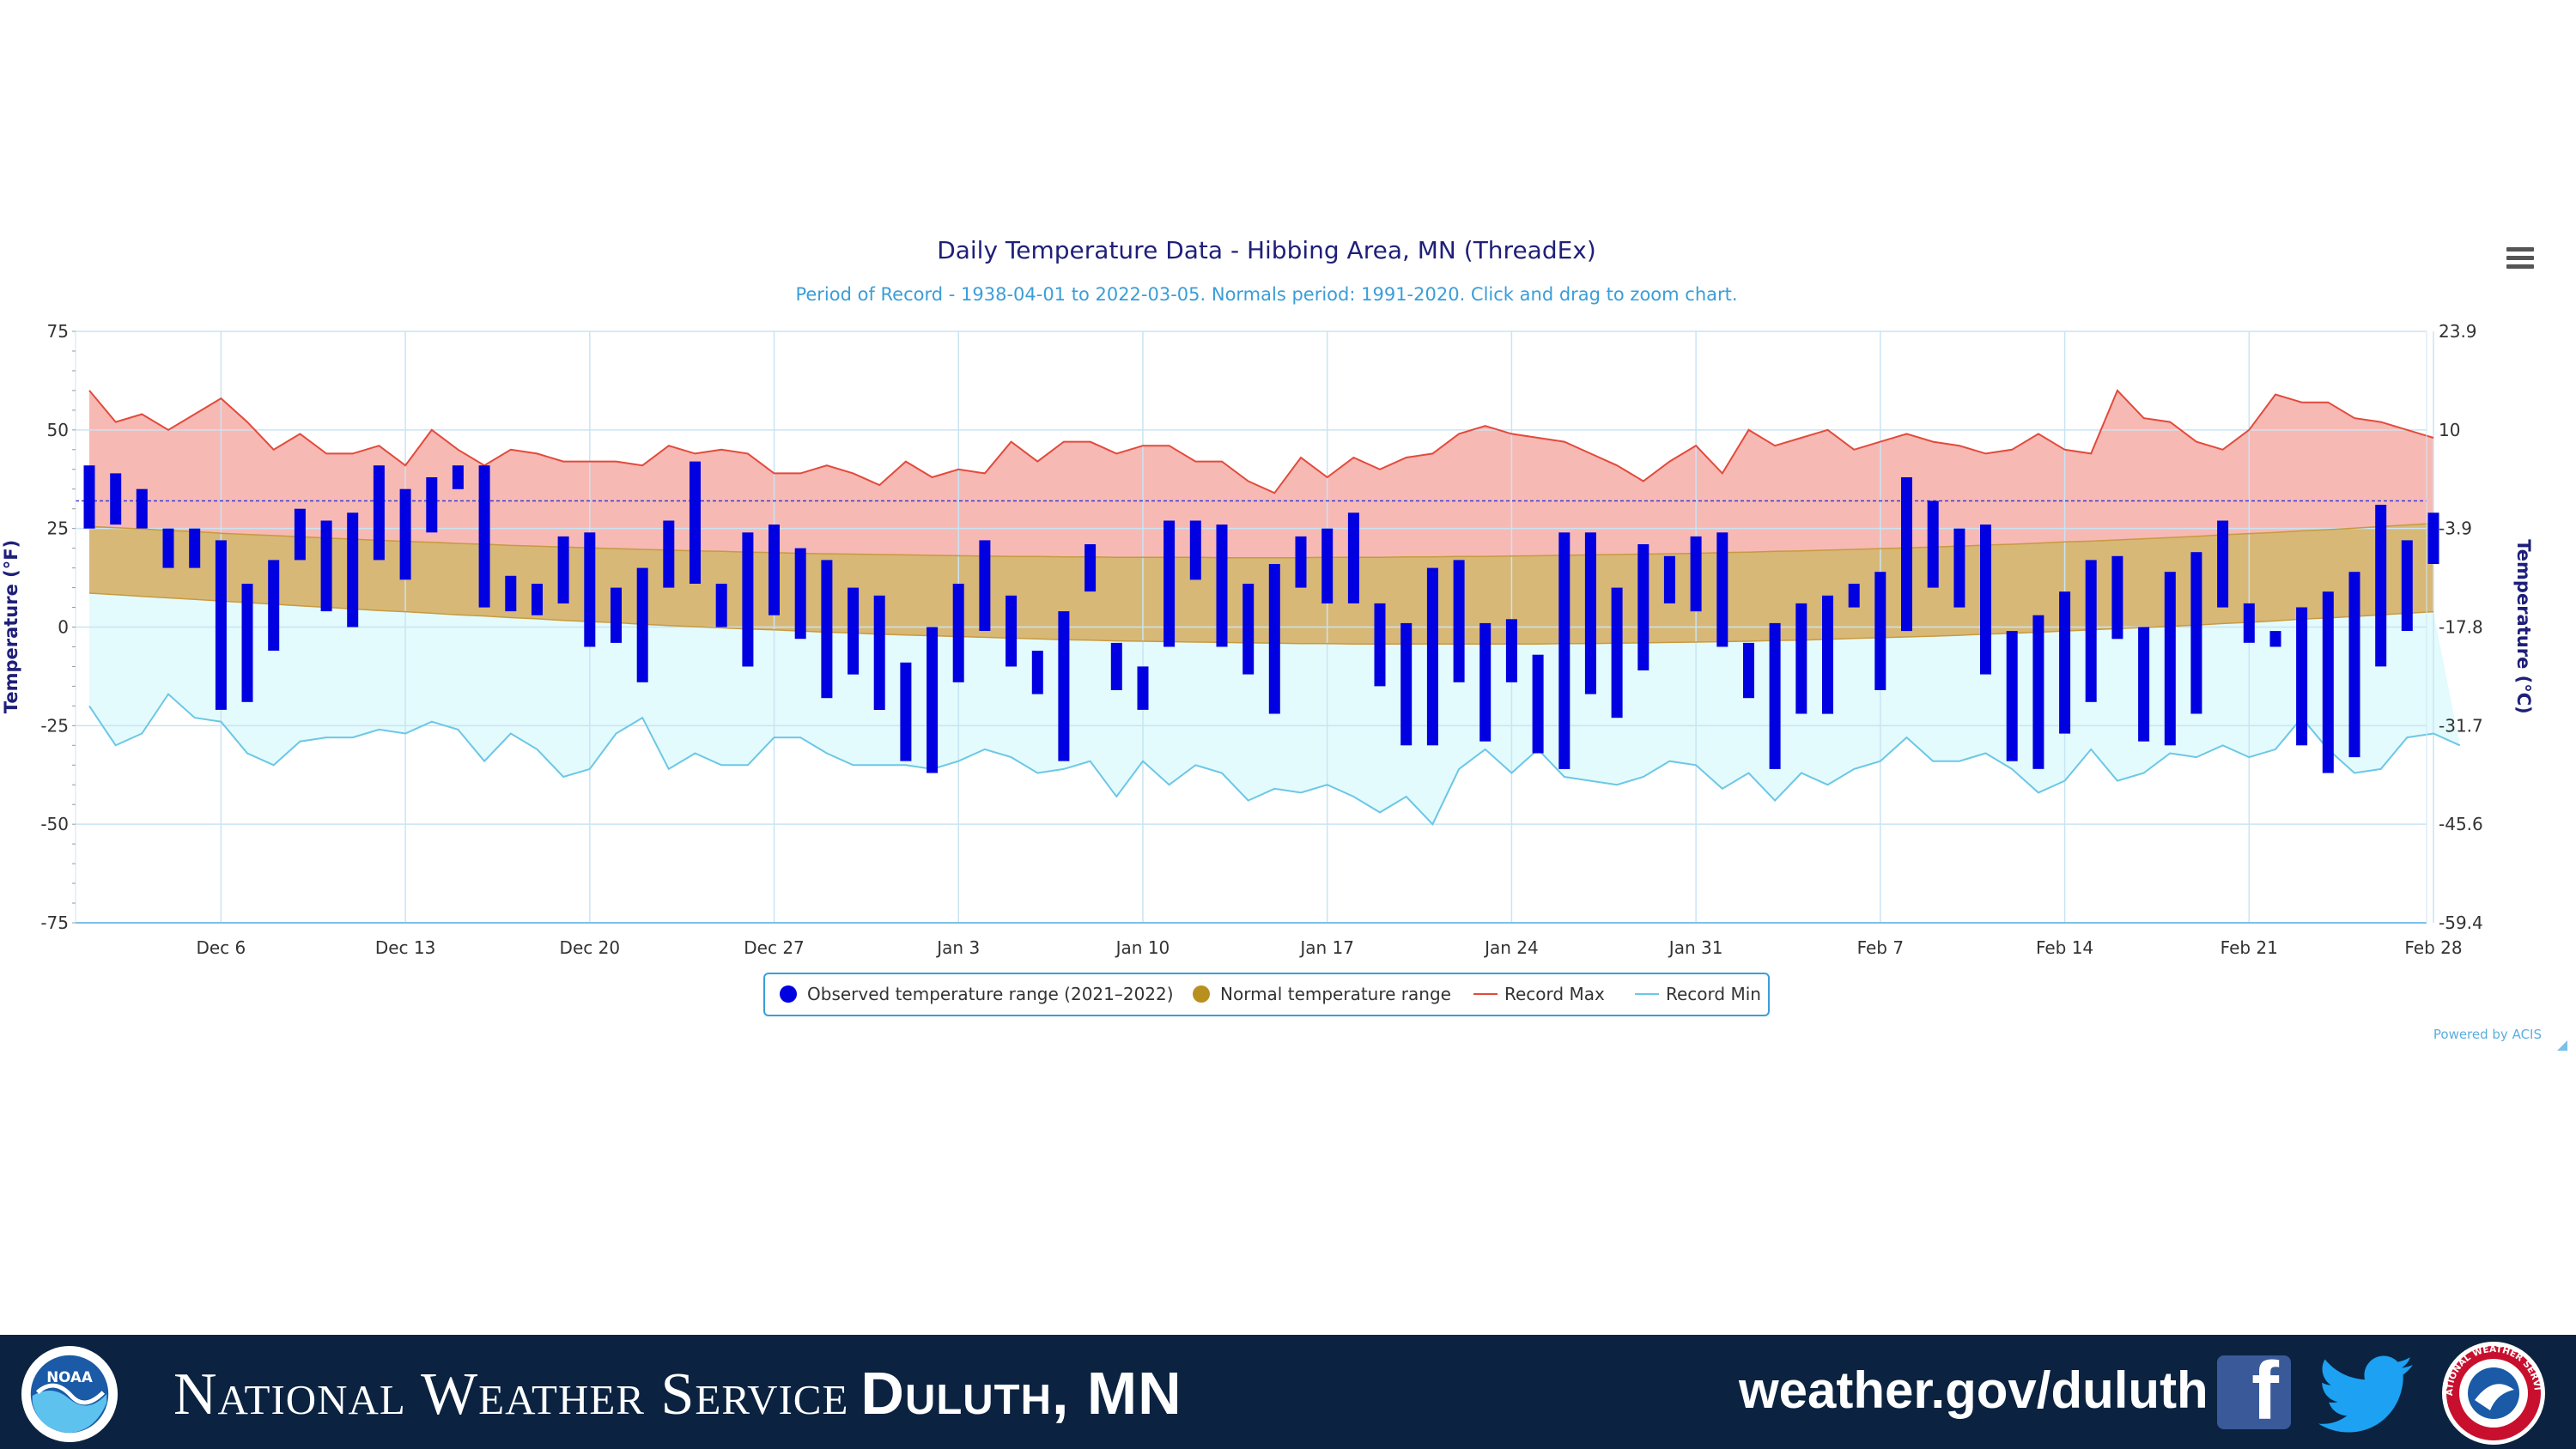 The width and height of the screenshot is (2576, 1449). Describe the element at coordinates (11, 626) in the screenshot. I see `y-axis-title-left: Temperature (°F)` at that location.